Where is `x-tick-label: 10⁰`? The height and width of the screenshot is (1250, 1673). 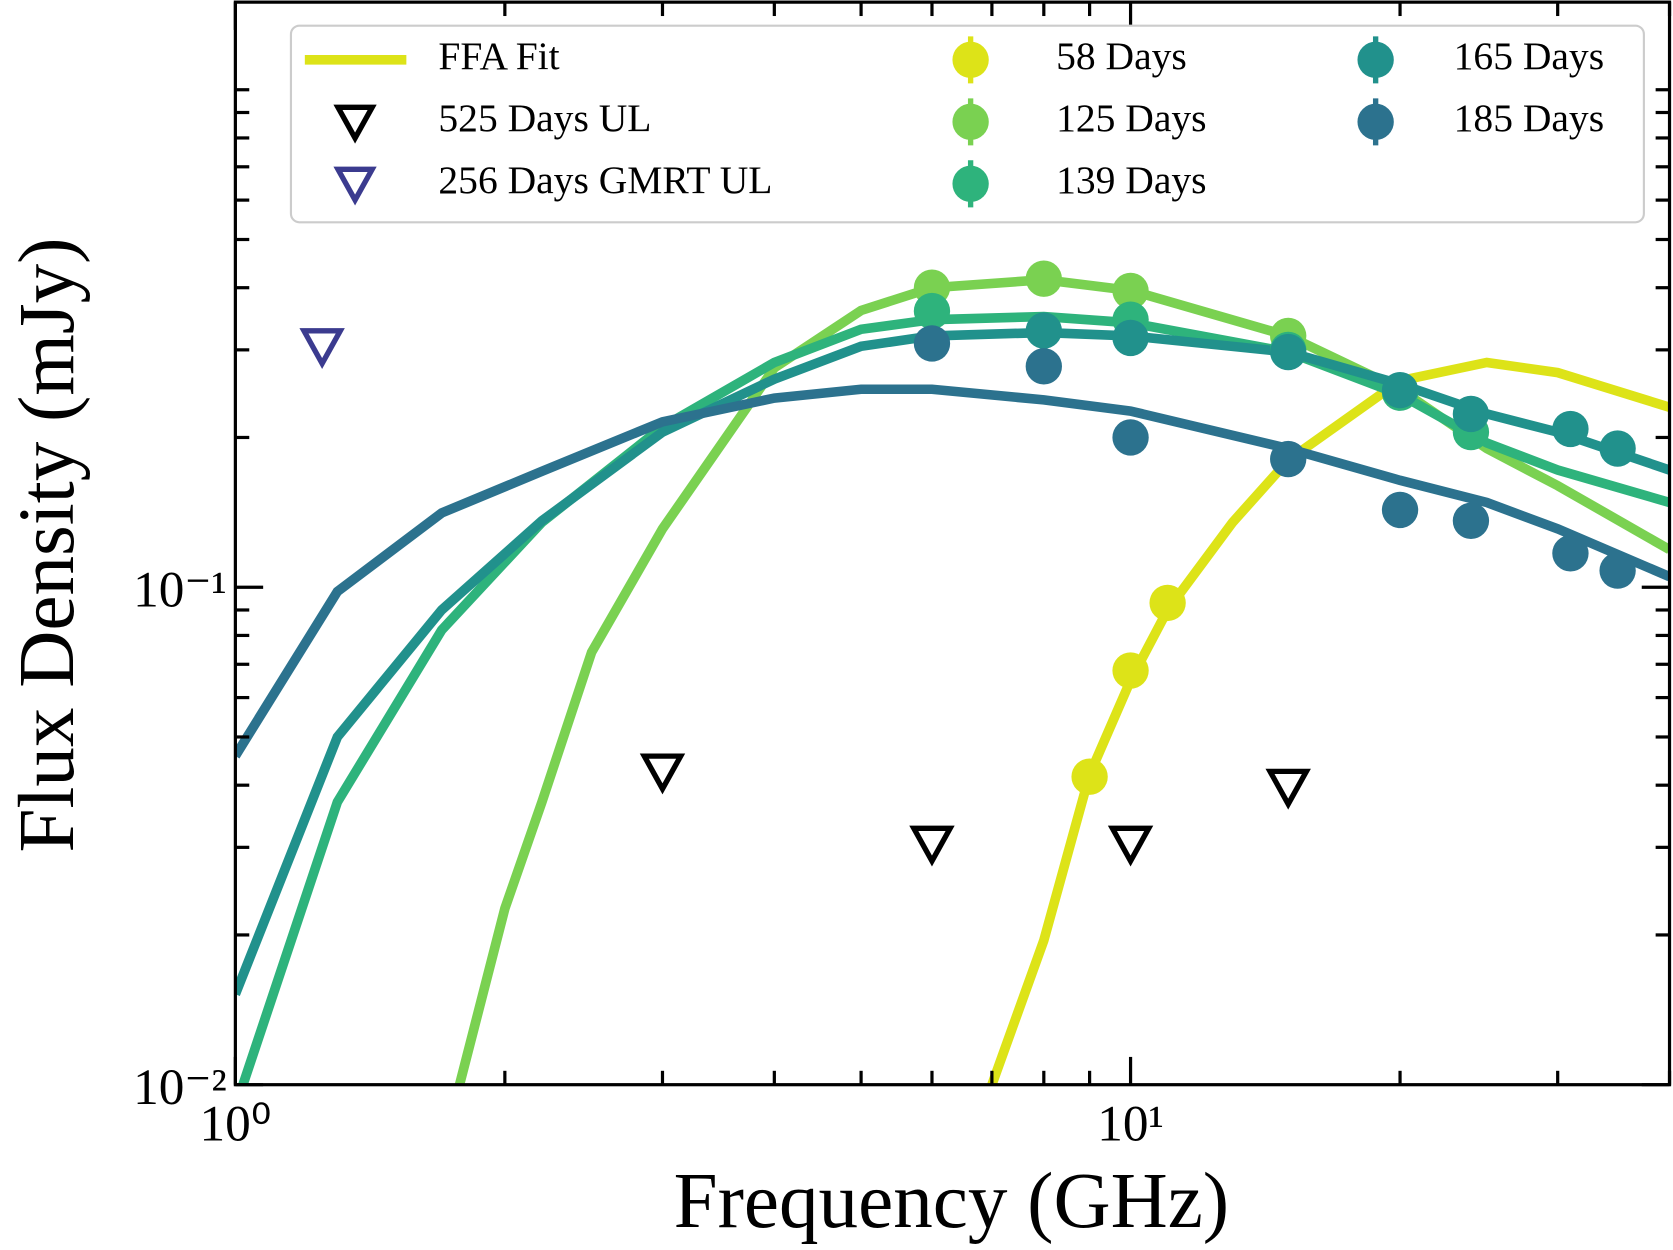 x-tick-label: 10⁰ is located at coordinates (235, 1123).